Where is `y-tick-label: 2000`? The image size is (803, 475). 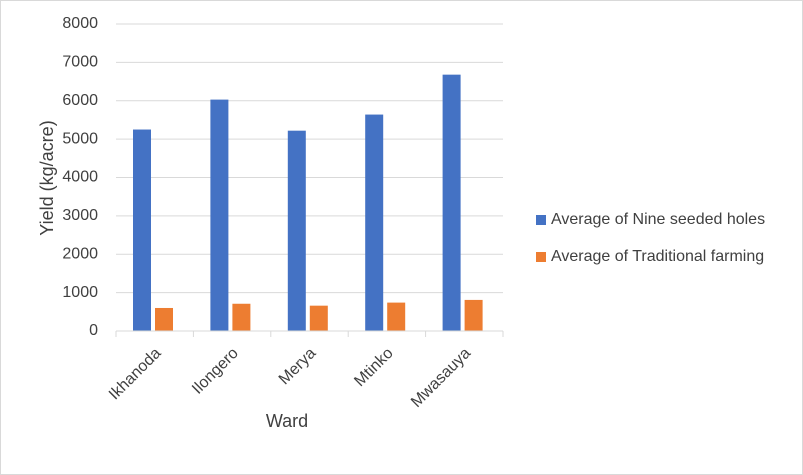 y-tick-label: 2000 is located at coordinates (80, 253).